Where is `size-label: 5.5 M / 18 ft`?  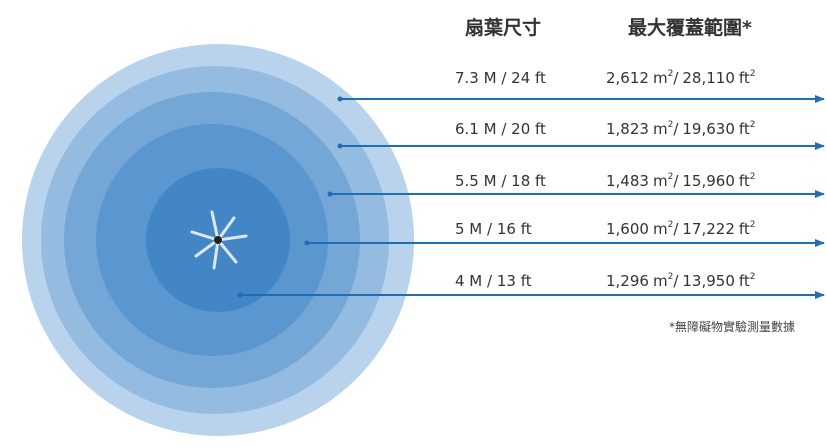 size-label: 5.5 M / 18 ft is located at coordinates (500, 181).